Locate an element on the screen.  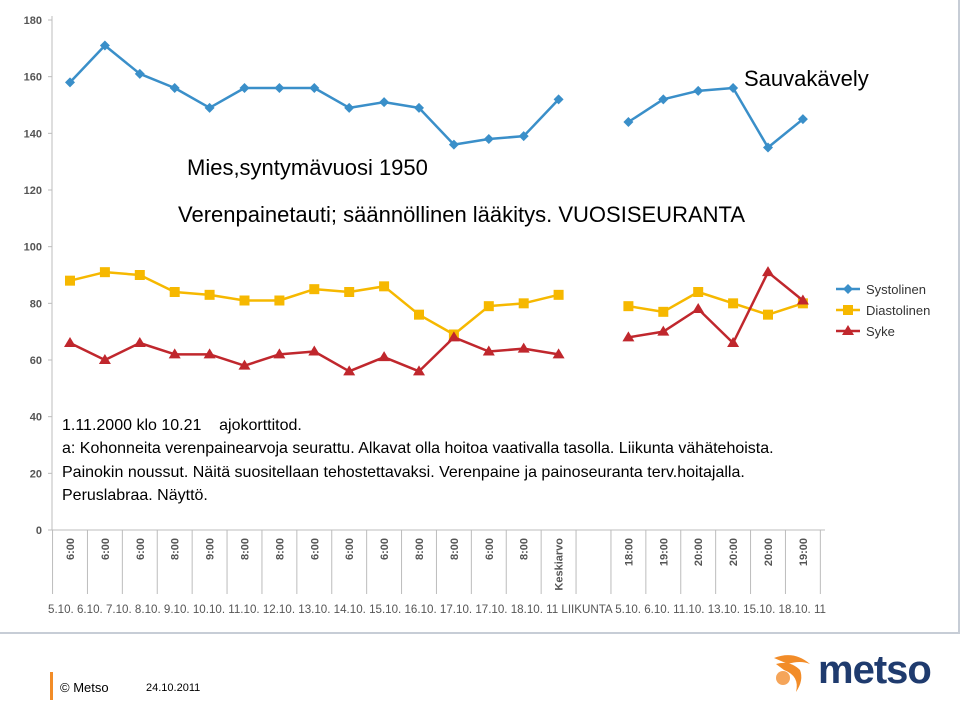
y-tick-label: 20 is located at coordinates (36, 474).